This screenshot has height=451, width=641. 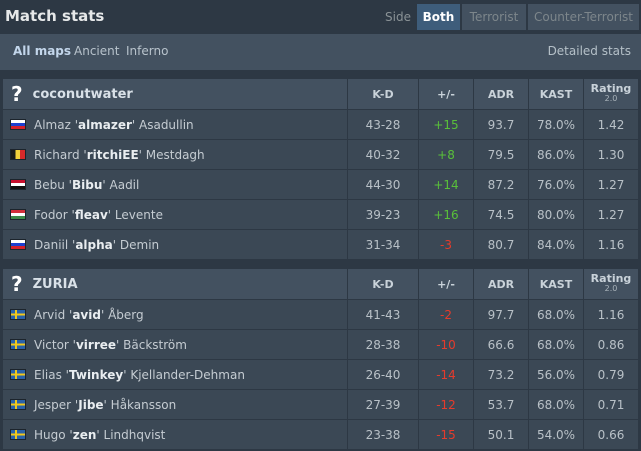 I want to click on rating-value: 0.71, so click(x=611, y=404).